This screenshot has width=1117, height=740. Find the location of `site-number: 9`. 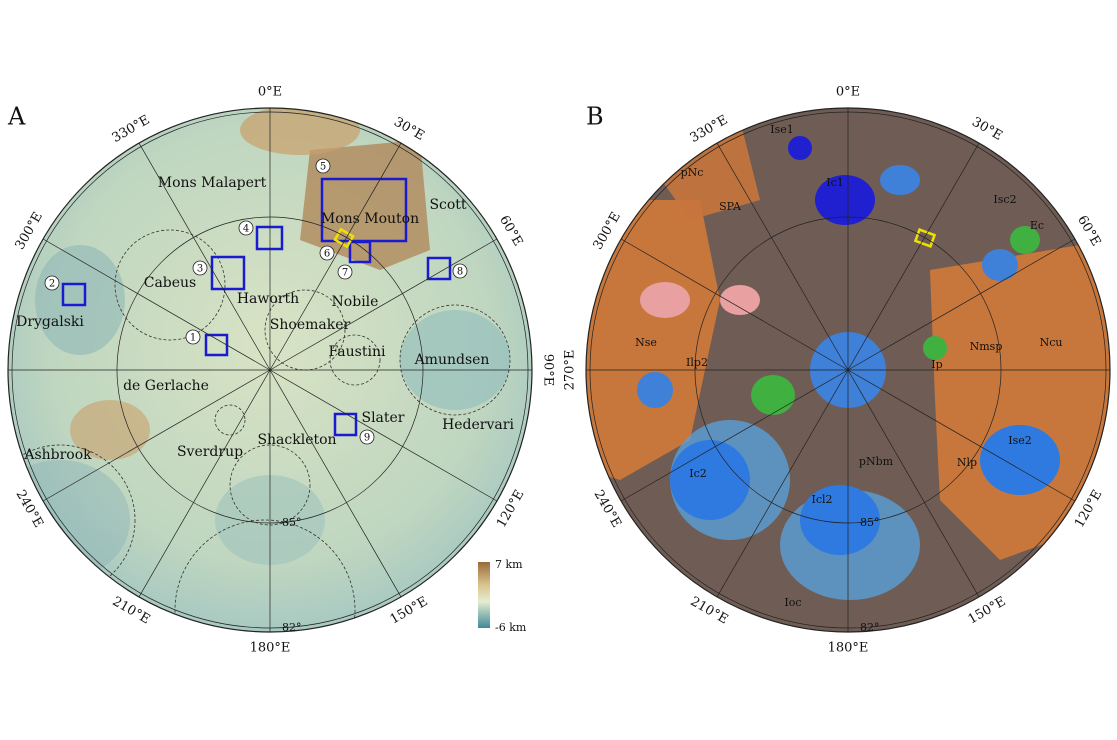

site-number: 9 is located at coordinates (367, 438).